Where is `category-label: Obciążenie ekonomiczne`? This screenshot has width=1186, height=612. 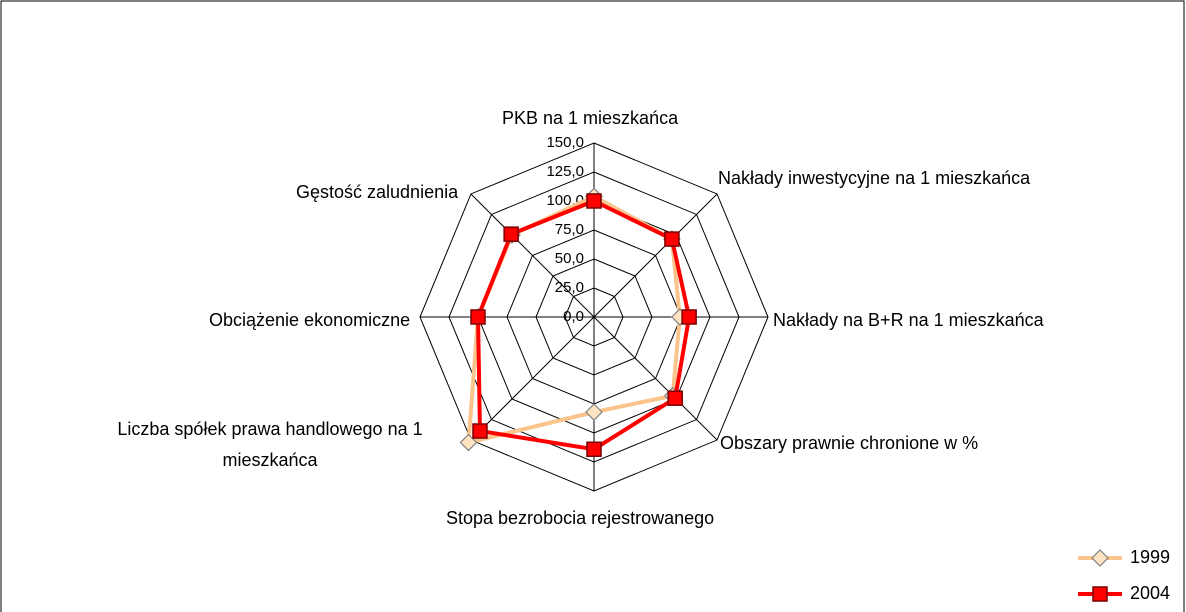 category-label: Obciążenie ekonomiczne is located at coordinates (310, 319).